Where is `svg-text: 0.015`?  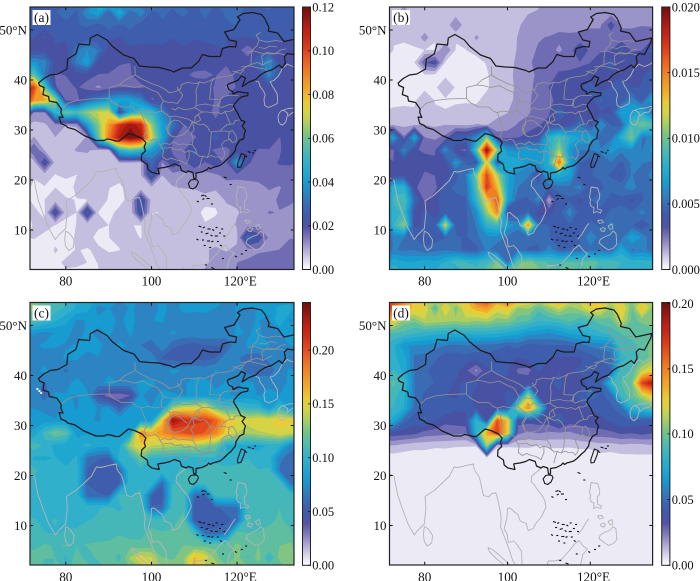
svg-text: 0.015 is located at coordinates (686, 73).